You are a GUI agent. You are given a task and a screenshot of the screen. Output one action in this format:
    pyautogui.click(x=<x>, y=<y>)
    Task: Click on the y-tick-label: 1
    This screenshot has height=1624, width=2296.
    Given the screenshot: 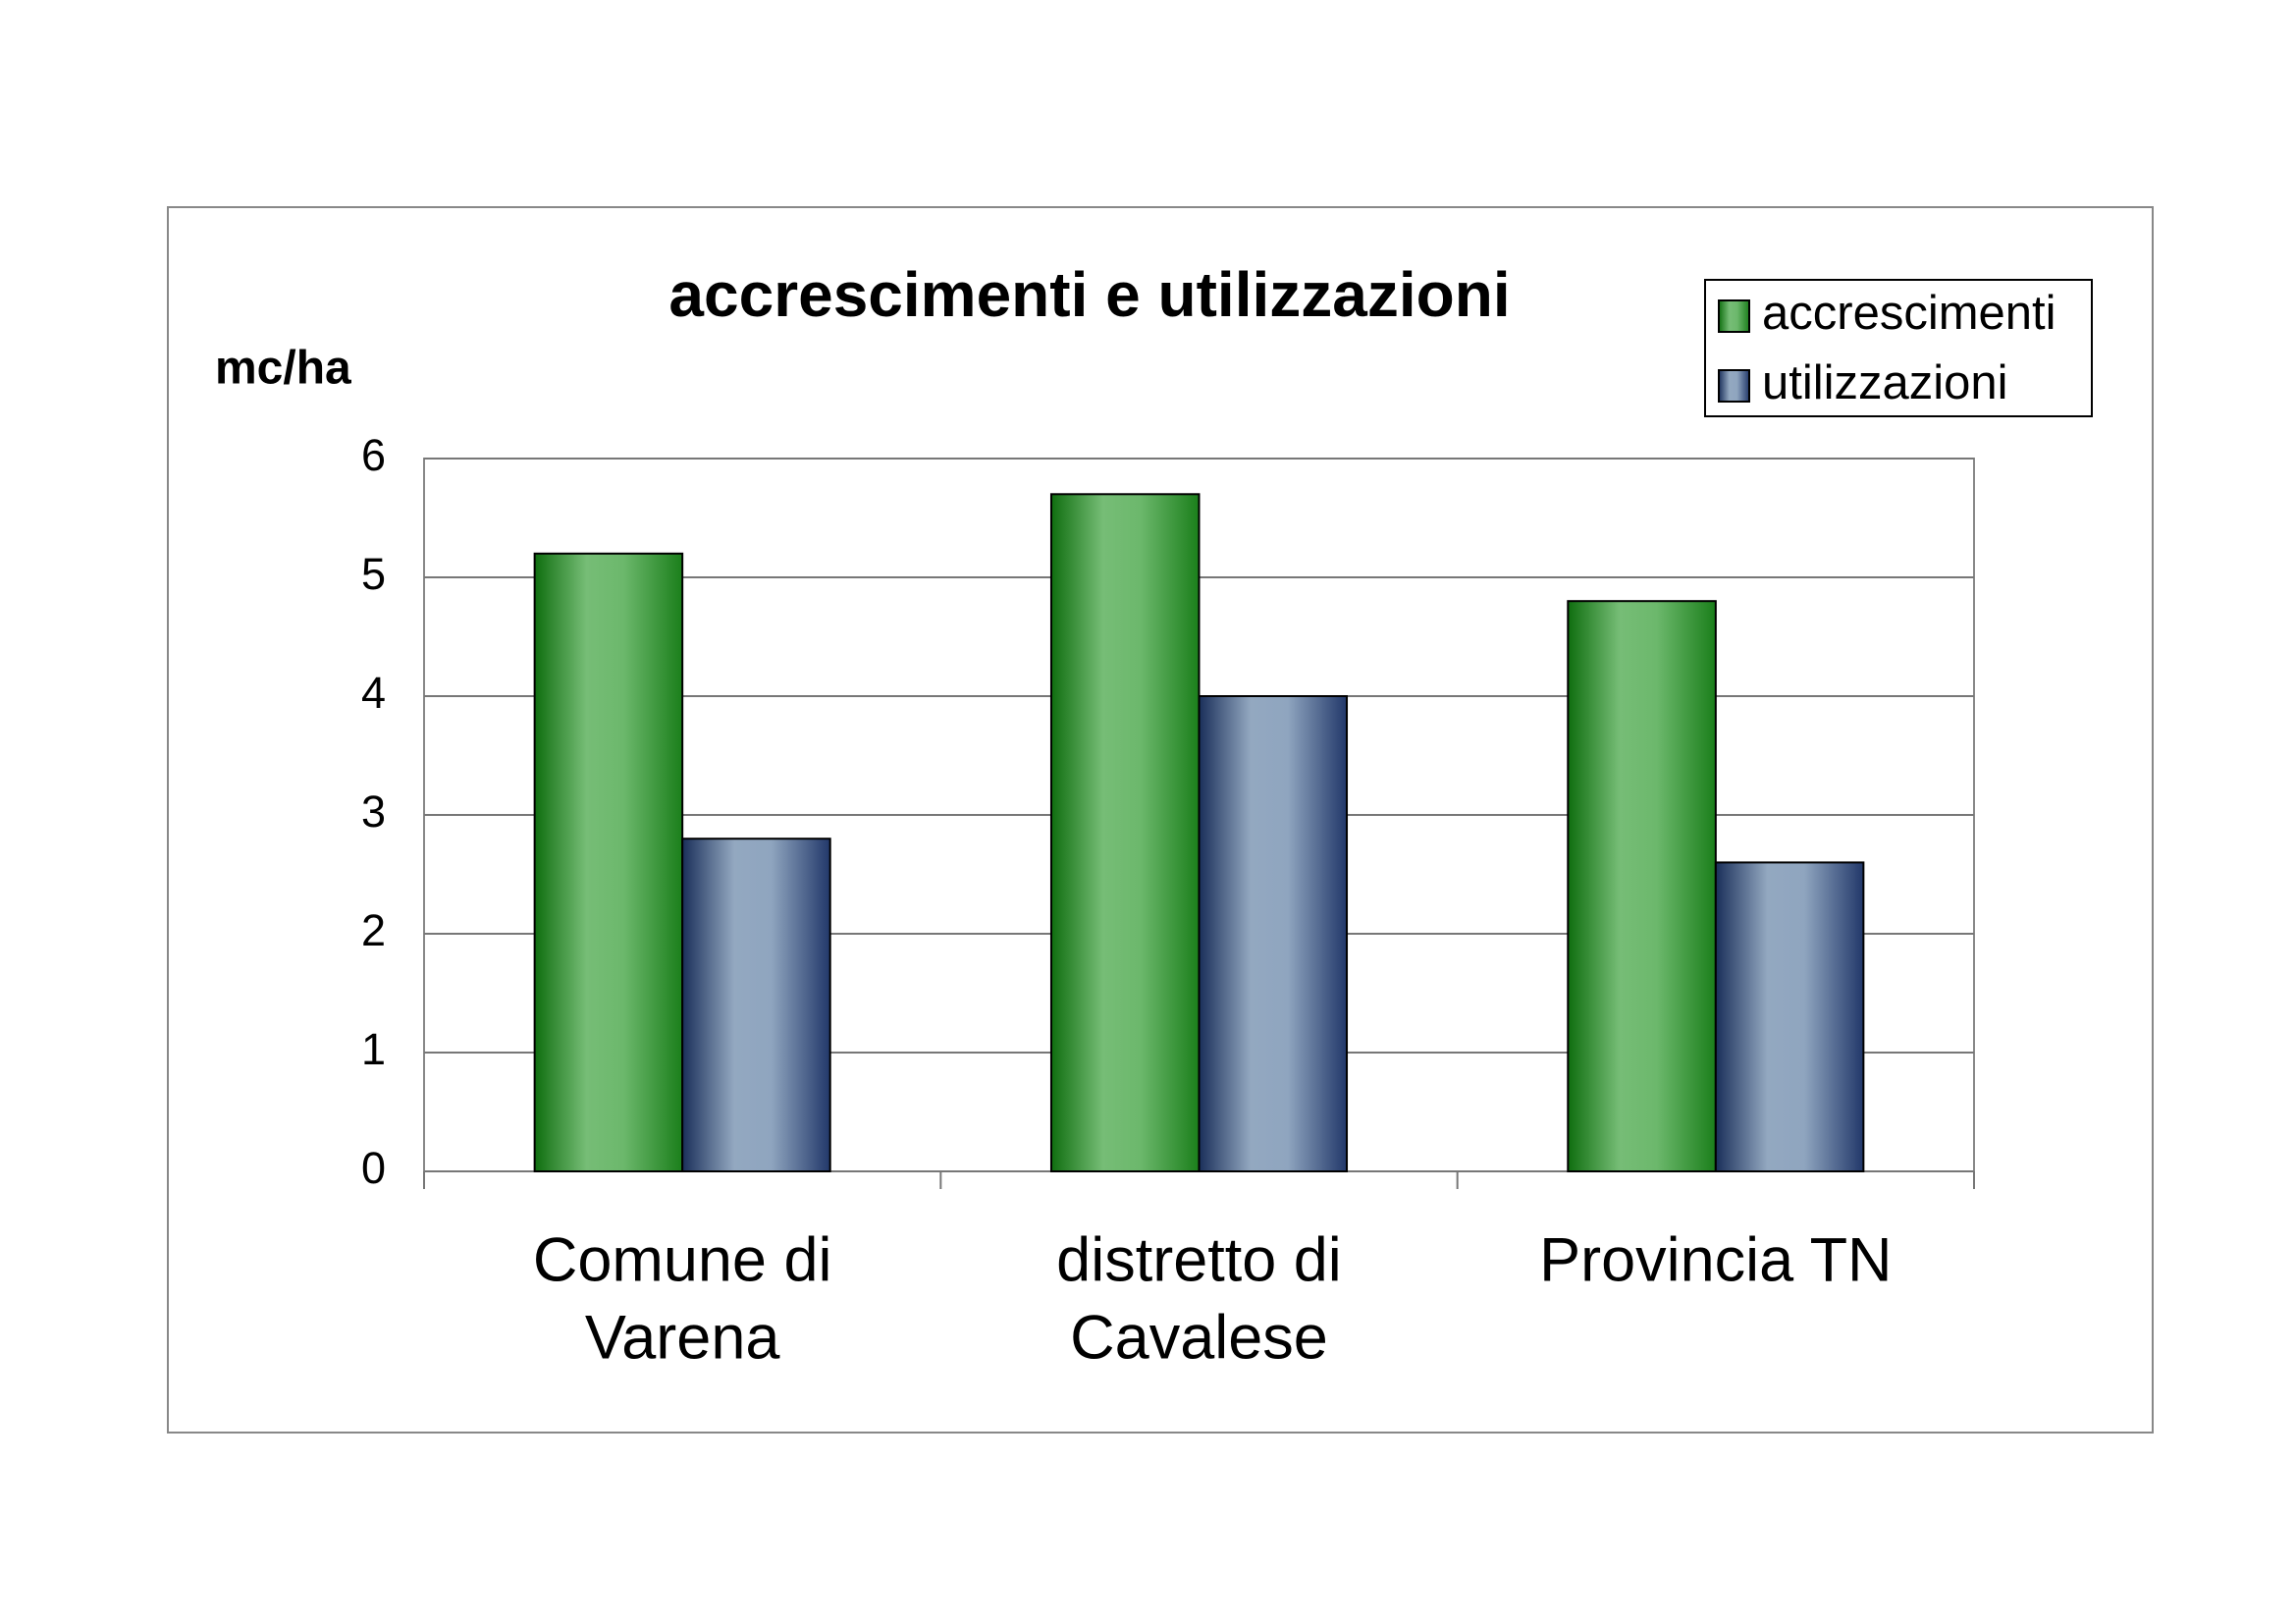 What is the action you would take?
    pyautogui.click(x=373, y=1049)
    